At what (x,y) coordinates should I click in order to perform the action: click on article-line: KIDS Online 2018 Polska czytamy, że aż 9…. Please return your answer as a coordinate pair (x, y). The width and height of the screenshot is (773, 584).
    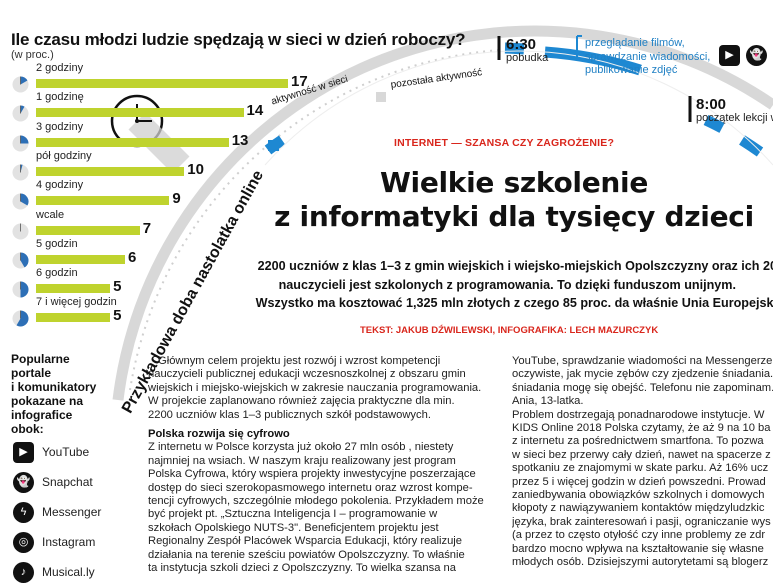
    Looking at the image, I should click on (641, 428).